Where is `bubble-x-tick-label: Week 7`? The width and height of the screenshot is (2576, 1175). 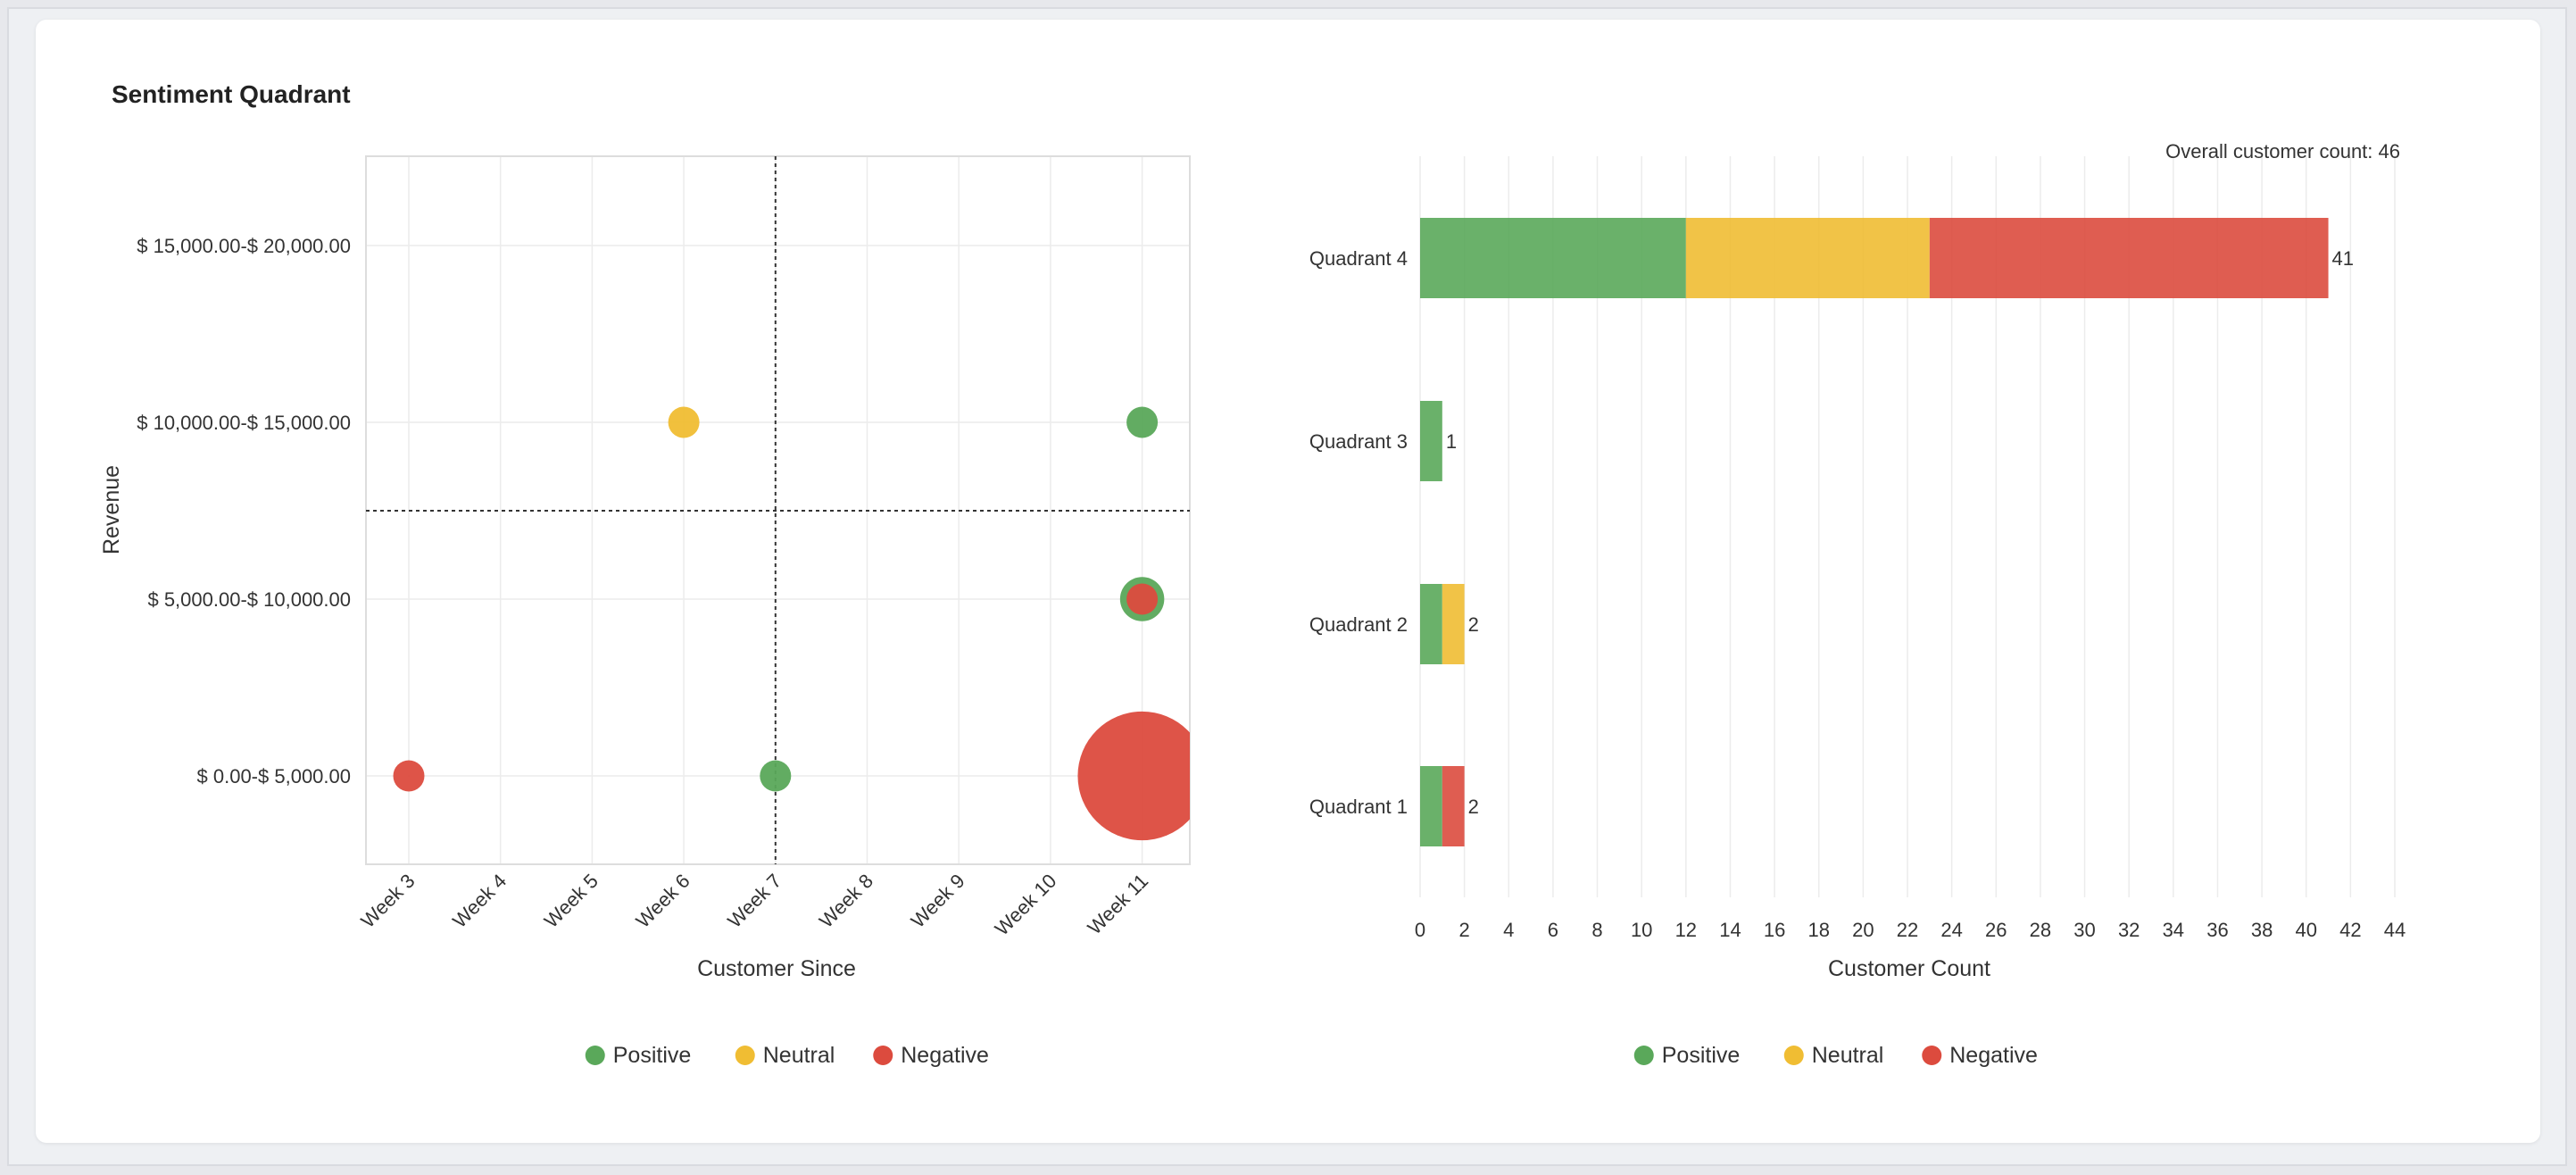 bubble-x-tick-label: Week 7 is located at coordinates (754, 901).